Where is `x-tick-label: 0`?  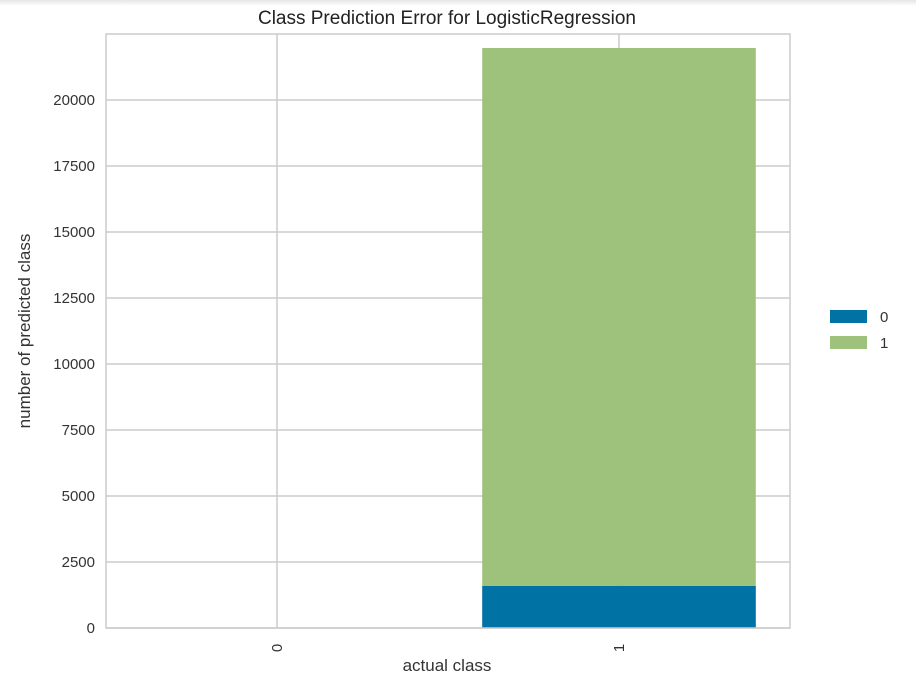 x-tick-label: 0 is located at coordinates (277, 648).